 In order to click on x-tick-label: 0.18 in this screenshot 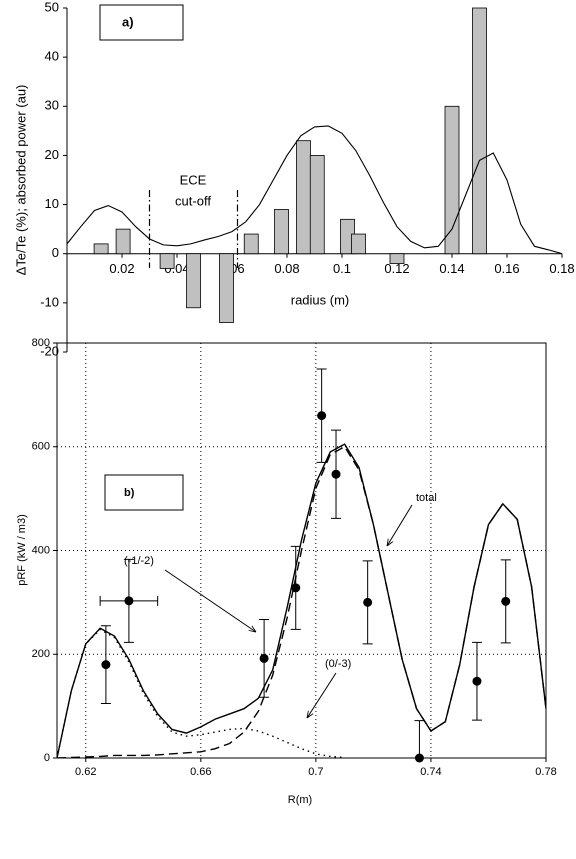, I will do `click(561, 268)`.